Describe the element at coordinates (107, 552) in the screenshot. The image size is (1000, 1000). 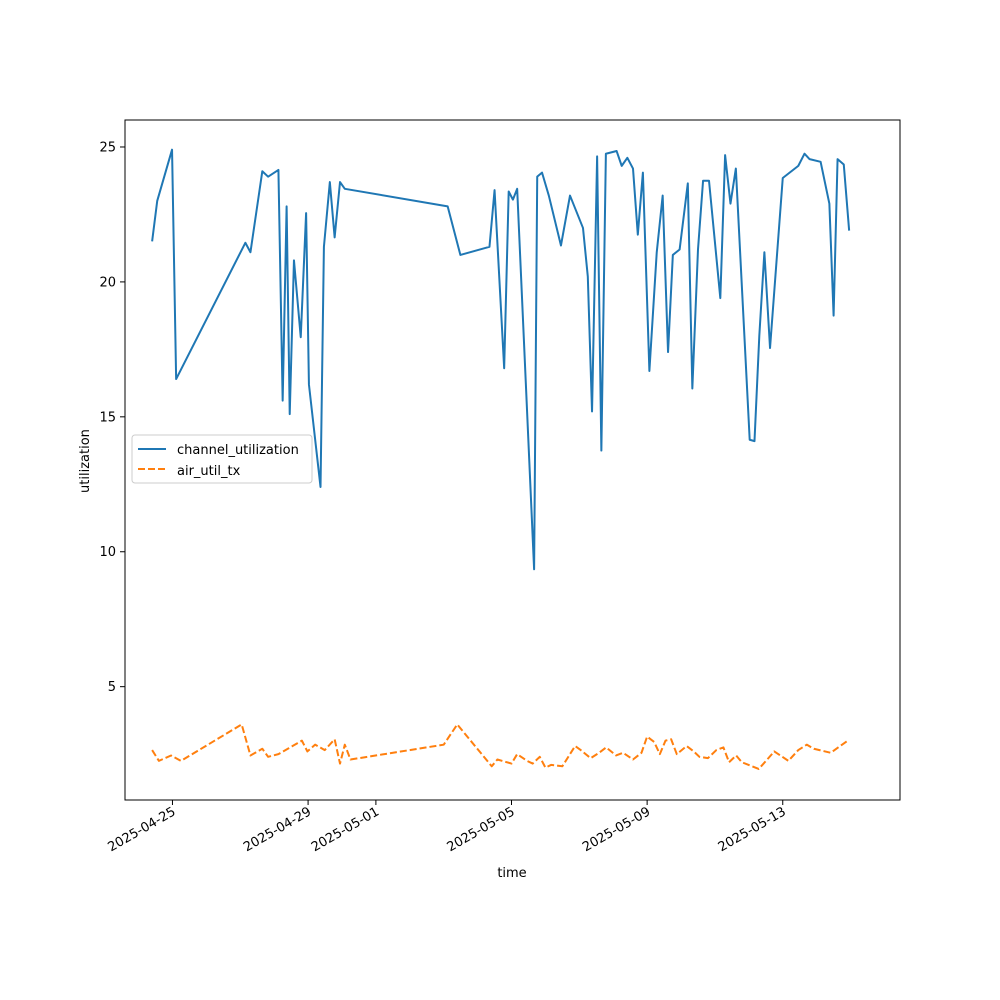
I see `y-tick-label: 10` at that location.